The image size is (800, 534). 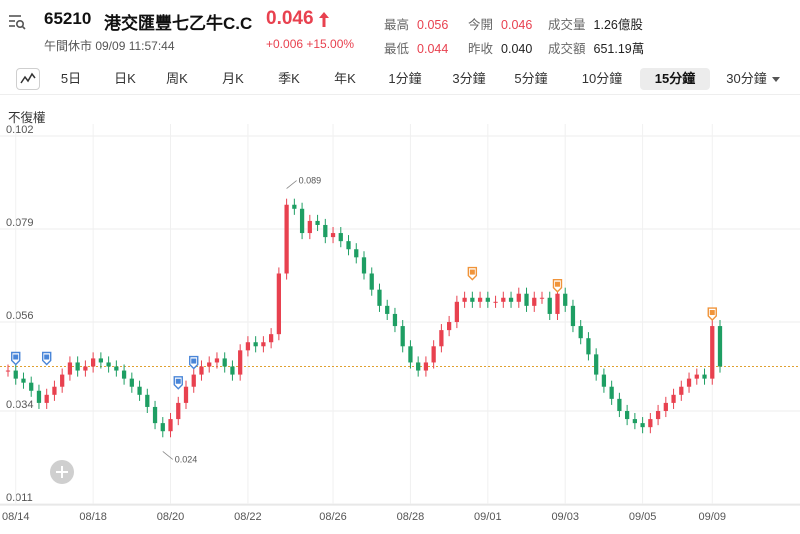 I want to click on stat-3: 最低 0.044, so click(x=416, y=47).